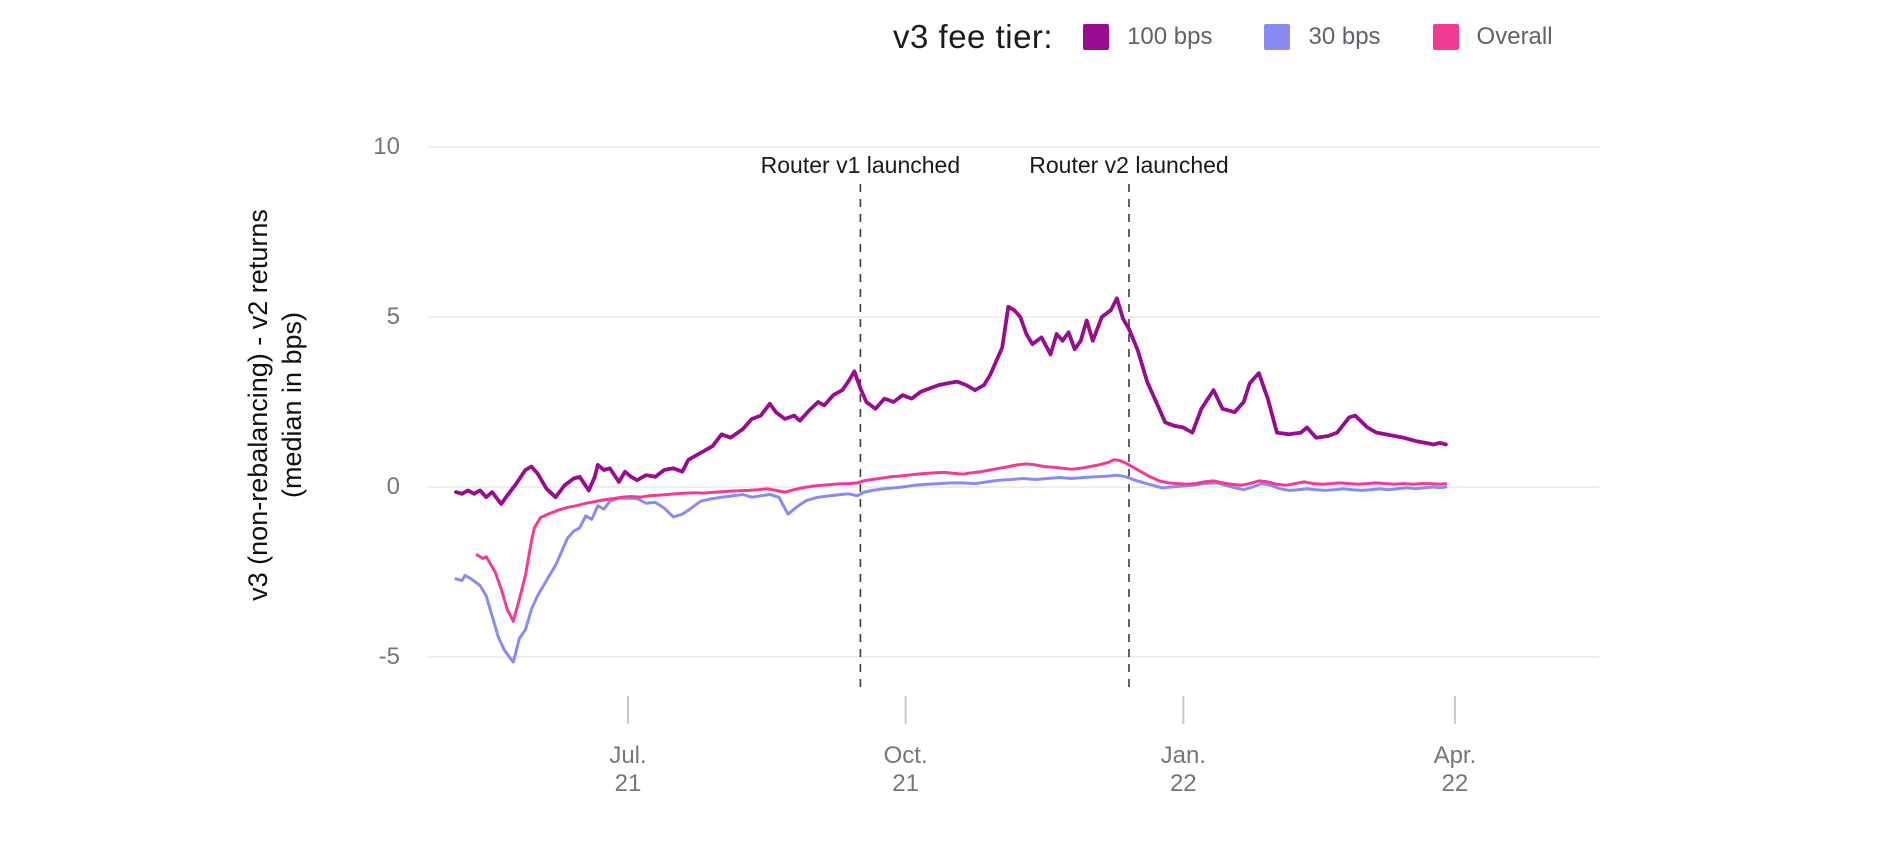 The image size is (1898, 842). I want to click on legend-item-30bps: 30 bps, so click(1322, 37).